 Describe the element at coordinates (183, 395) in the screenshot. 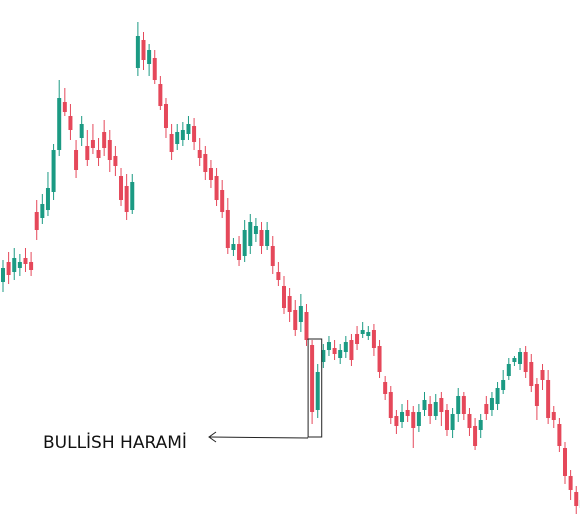

I see `annotation-layer: BULLİSH HARAMİ` at that location.